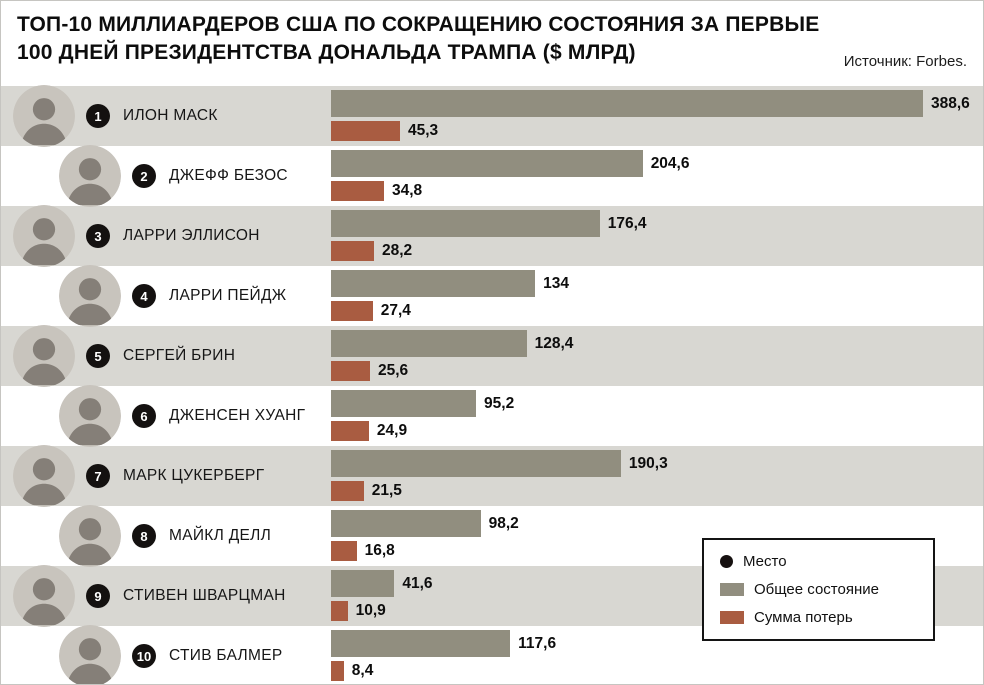 The height and width of the screenshot is (685, 984). I want to click on total-wealth-line: 190,3, so click(655, 463).